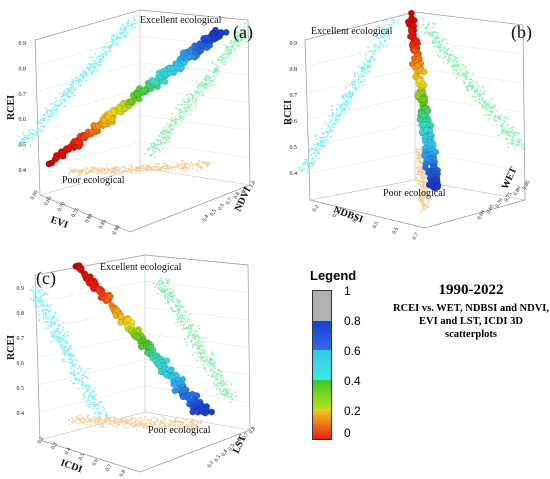 The width and height of the screenshot is (550, 479). I want to click on z-axis-label-b: RCEI, so click(288, 112).